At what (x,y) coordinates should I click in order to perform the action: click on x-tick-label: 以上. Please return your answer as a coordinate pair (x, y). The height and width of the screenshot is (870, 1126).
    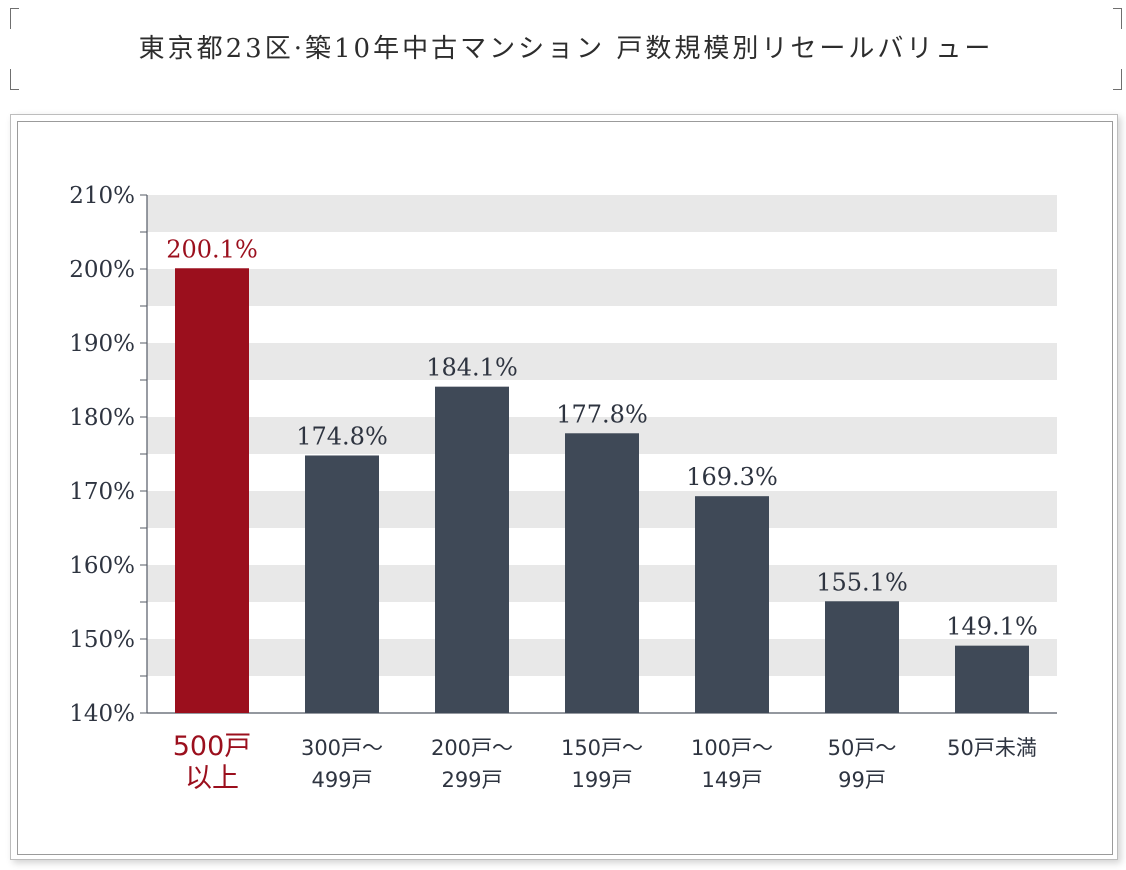
    Looking at the image, I should click on (212, 778).